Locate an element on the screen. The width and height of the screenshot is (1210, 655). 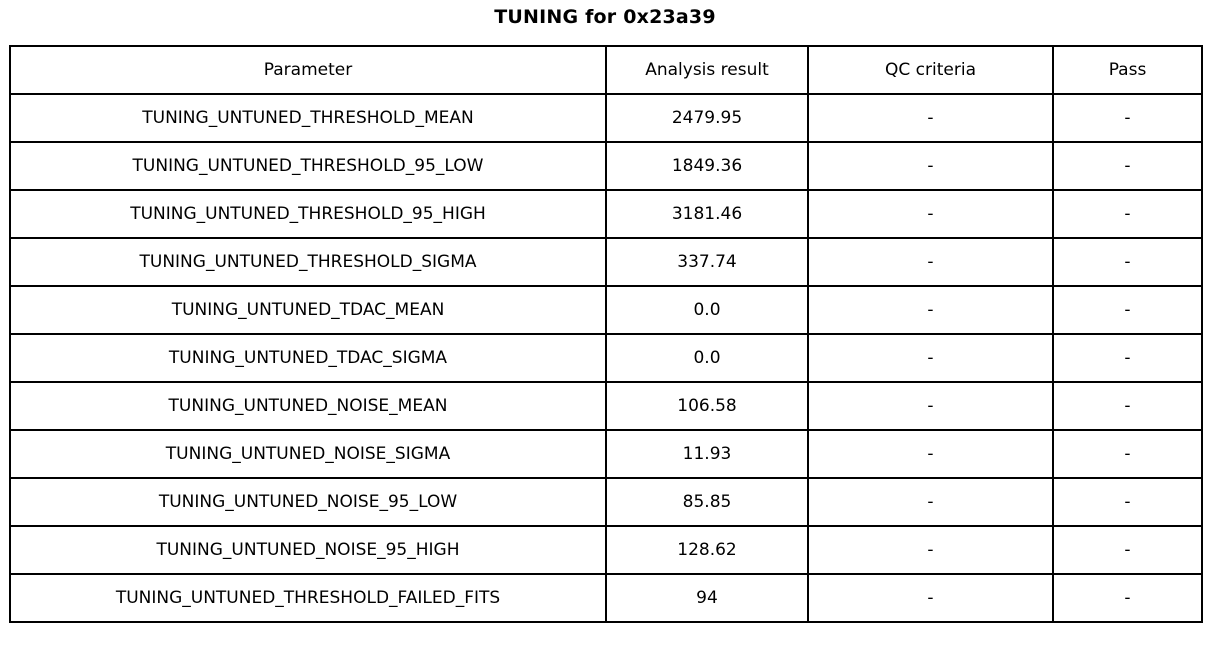
table-row: TUNING_UNTUNED_NOISE_SIGMA 11.93 - - is located at coordinates (606, 454).